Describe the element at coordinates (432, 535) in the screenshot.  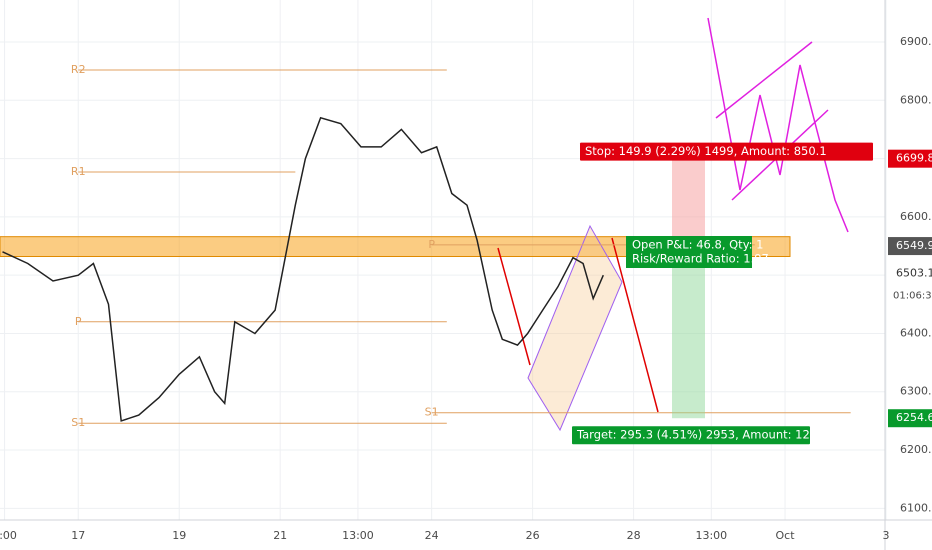
I see `x-tick-label: 24` at that location.